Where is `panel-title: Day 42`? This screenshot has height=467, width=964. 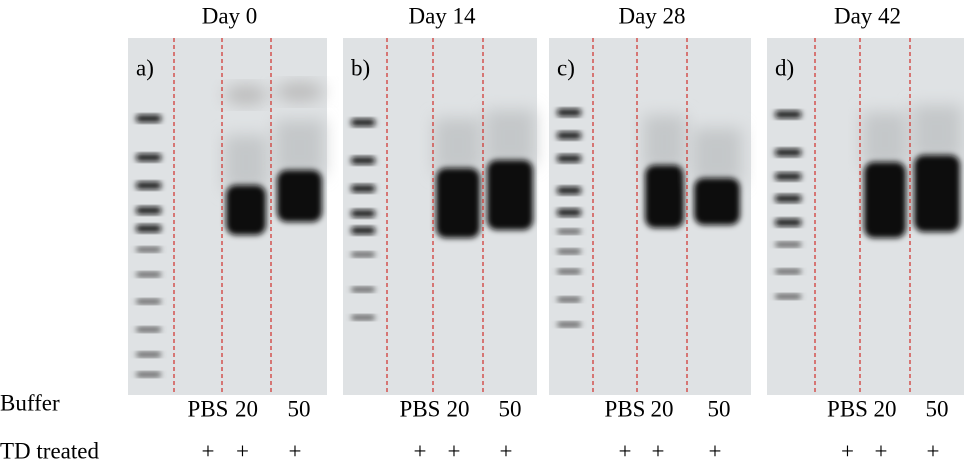
panel-title: Day 42 is located at coordinates (867, 15).